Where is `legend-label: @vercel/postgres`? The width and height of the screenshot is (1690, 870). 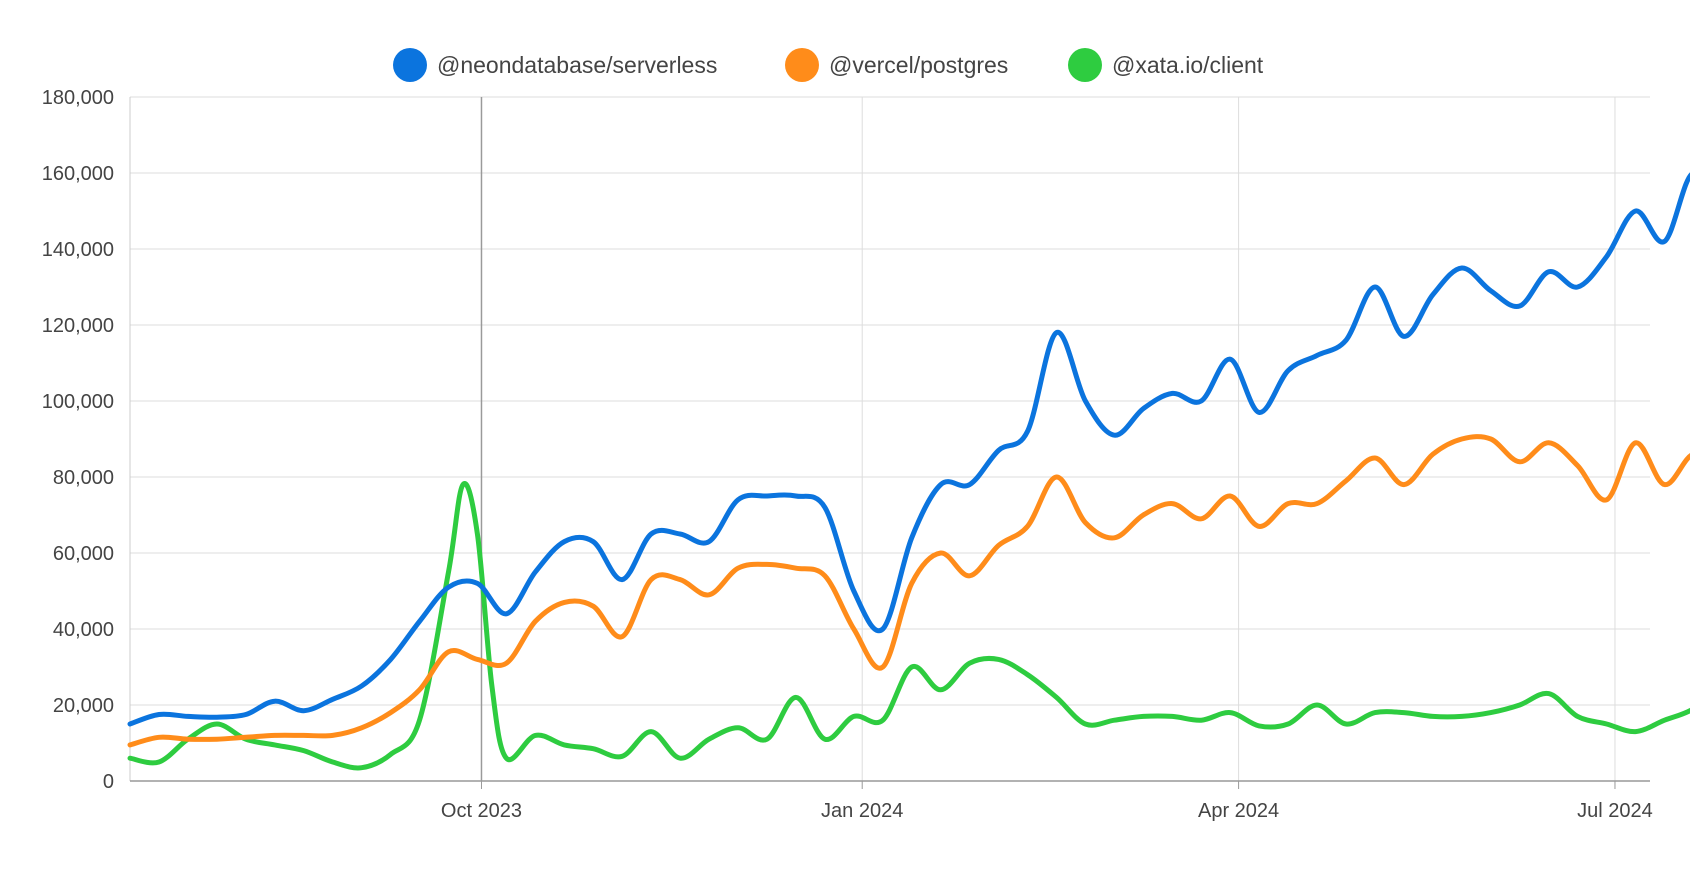 legend-label: @vercel/postgres is located at coordinates (918, 65).